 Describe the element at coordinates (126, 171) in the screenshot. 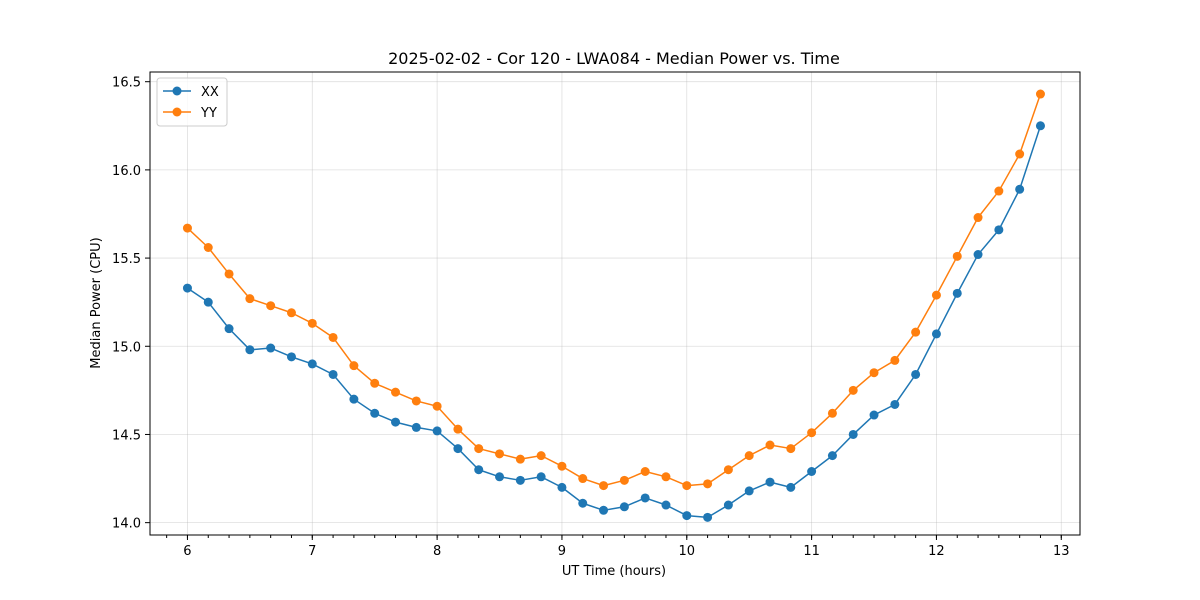

I see `y-tick-label: 16.0` at that location.